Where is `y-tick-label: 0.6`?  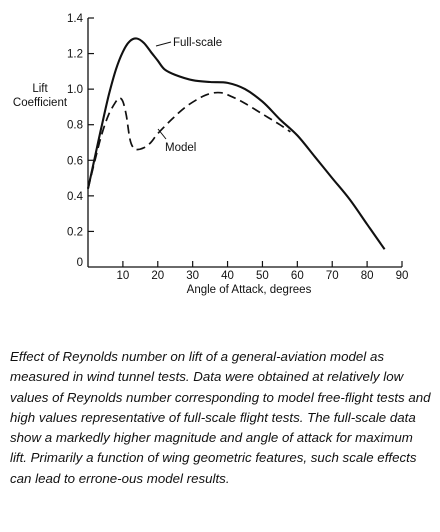 y-tick-label: 0.6 is located at coordinates (75, 161).